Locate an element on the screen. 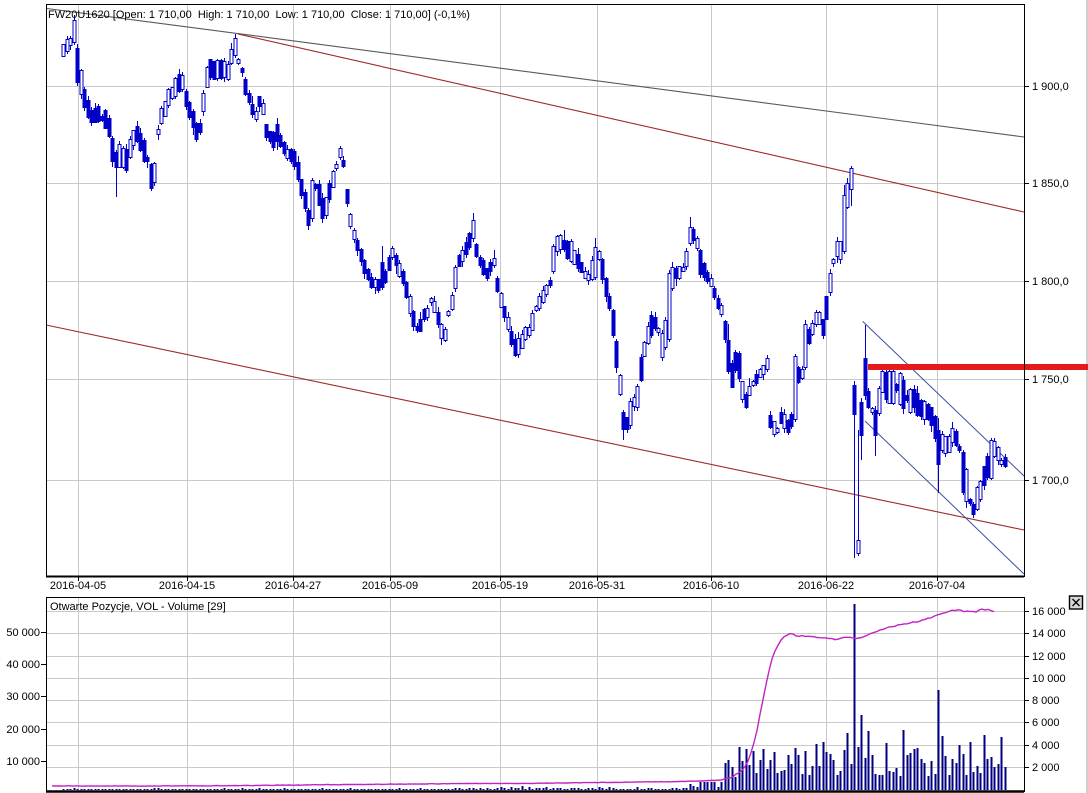  svg-text: 30 000 is located at coordinates (23, 697).